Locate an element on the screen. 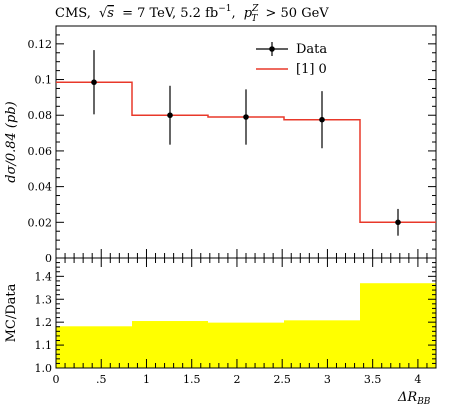 This screenshot has width=450, height=407. x-axis-label: ΔRBB is located at coordinates (414, 398).